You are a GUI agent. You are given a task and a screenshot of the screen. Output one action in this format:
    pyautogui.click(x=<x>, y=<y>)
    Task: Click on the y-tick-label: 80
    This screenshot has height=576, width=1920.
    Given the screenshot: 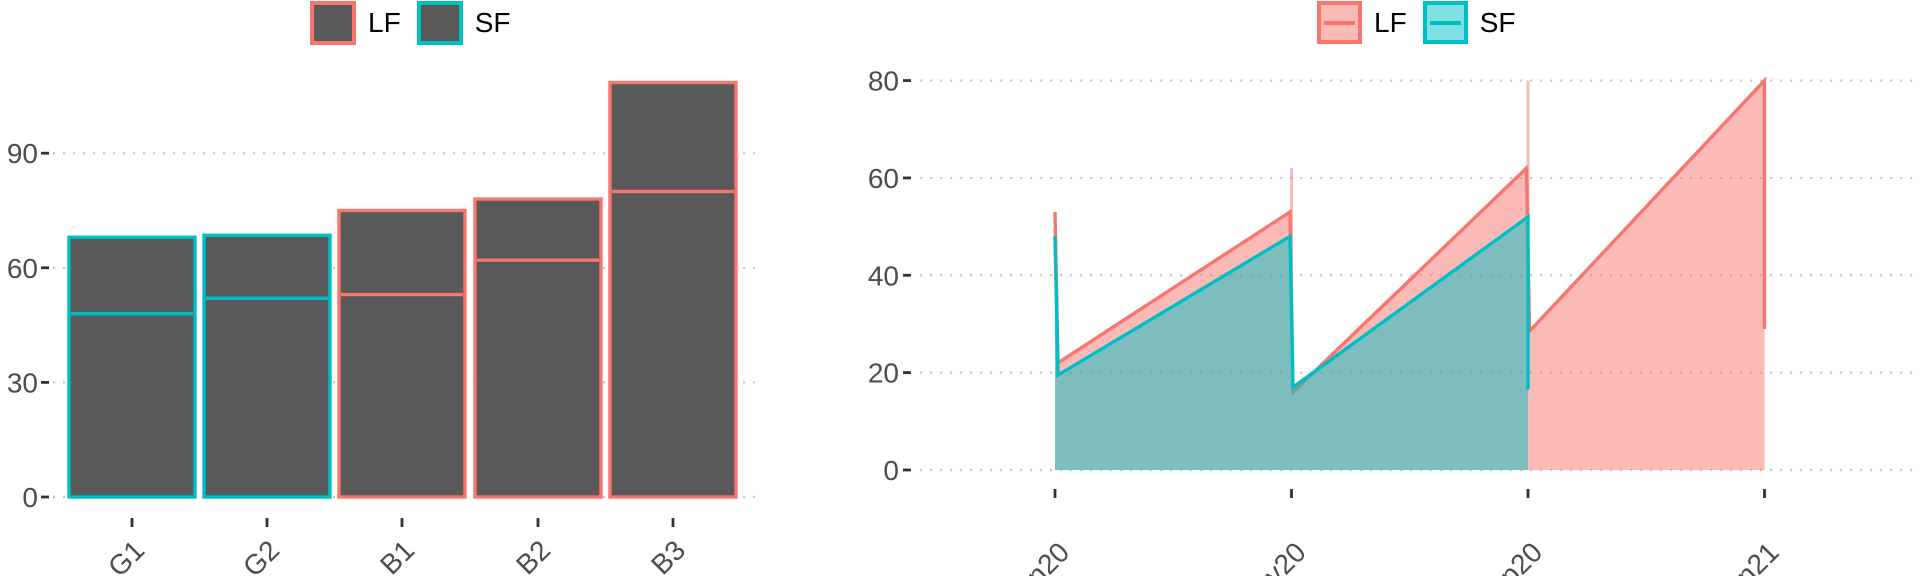 What is the action you would take?
    pyautogui.click(x=883, y=81)
    